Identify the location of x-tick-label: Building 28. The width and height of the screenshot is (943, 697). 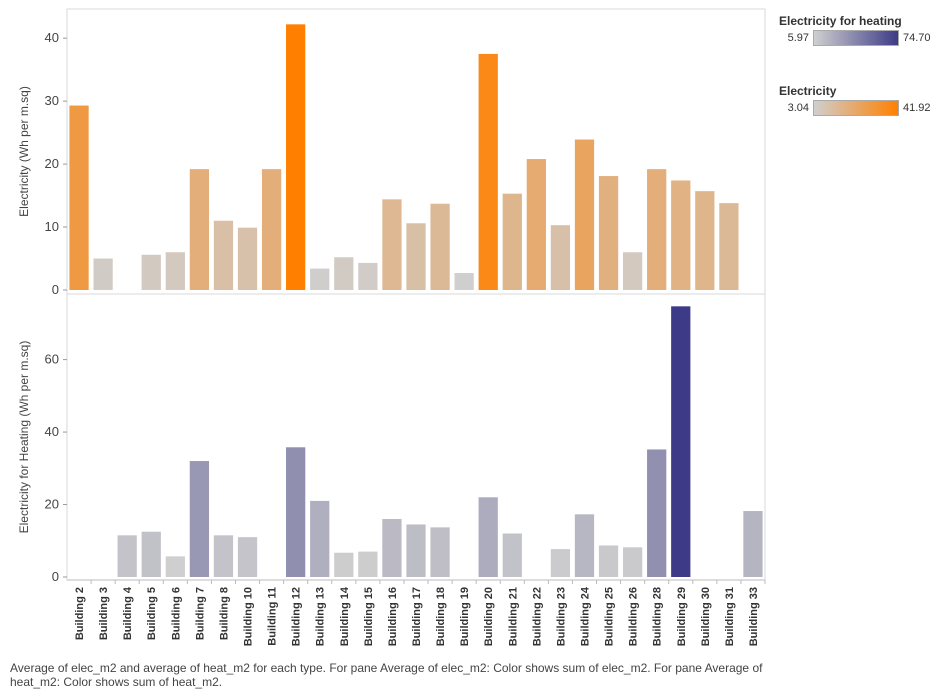
(658, 616).